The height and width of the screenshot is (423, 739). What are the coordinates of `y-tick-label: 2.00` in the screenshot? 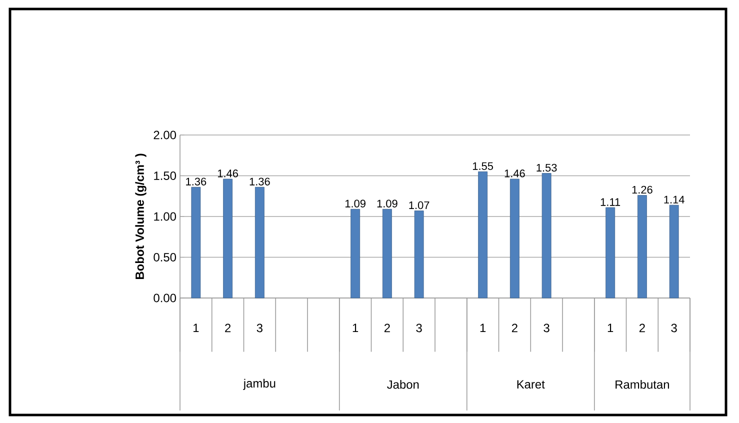 It's located at (165, 135).